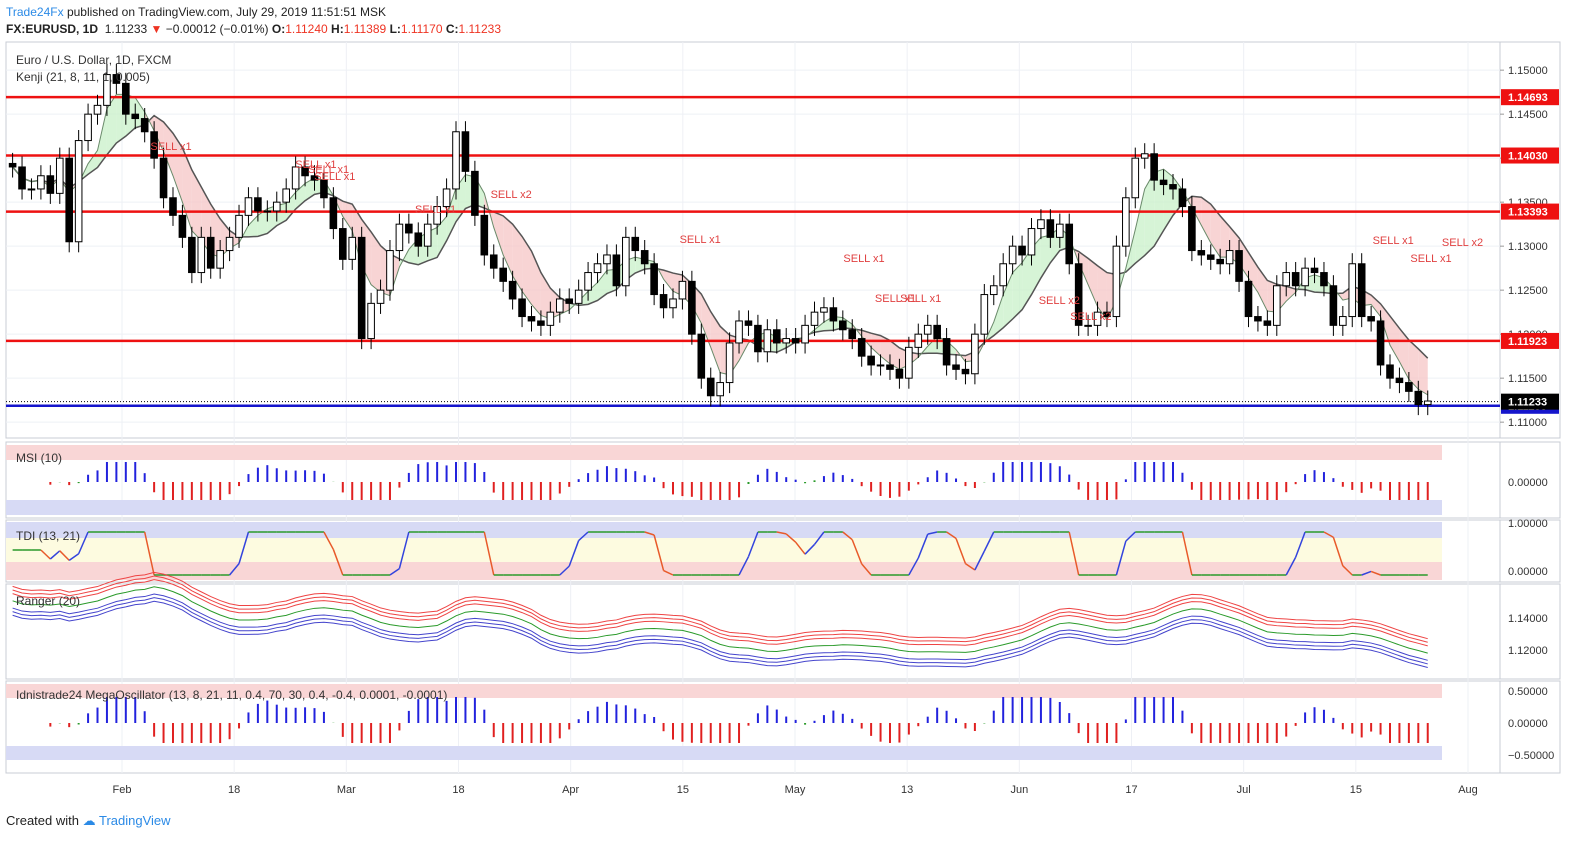  What do you see at coordinates (35, 12) in the screenshot?
I see `publisher-name: Trade24Fx` at bounding box center [35, 12].